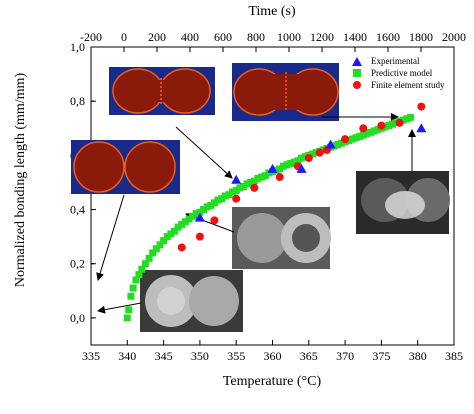 The width and height of the screenshot is (474, 414). Describe the element at coordinates (162, 91) in the screenshot. I see `inset-fe-sintering-early` at that location.